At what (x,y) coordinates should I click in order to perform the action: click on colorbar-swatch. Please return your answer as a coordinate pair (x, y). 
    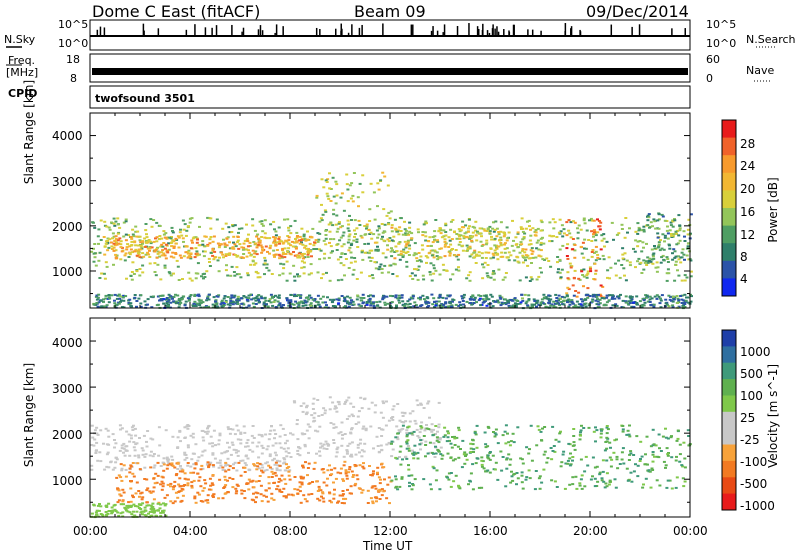
    Looking at the image, I should click on (729, 269).